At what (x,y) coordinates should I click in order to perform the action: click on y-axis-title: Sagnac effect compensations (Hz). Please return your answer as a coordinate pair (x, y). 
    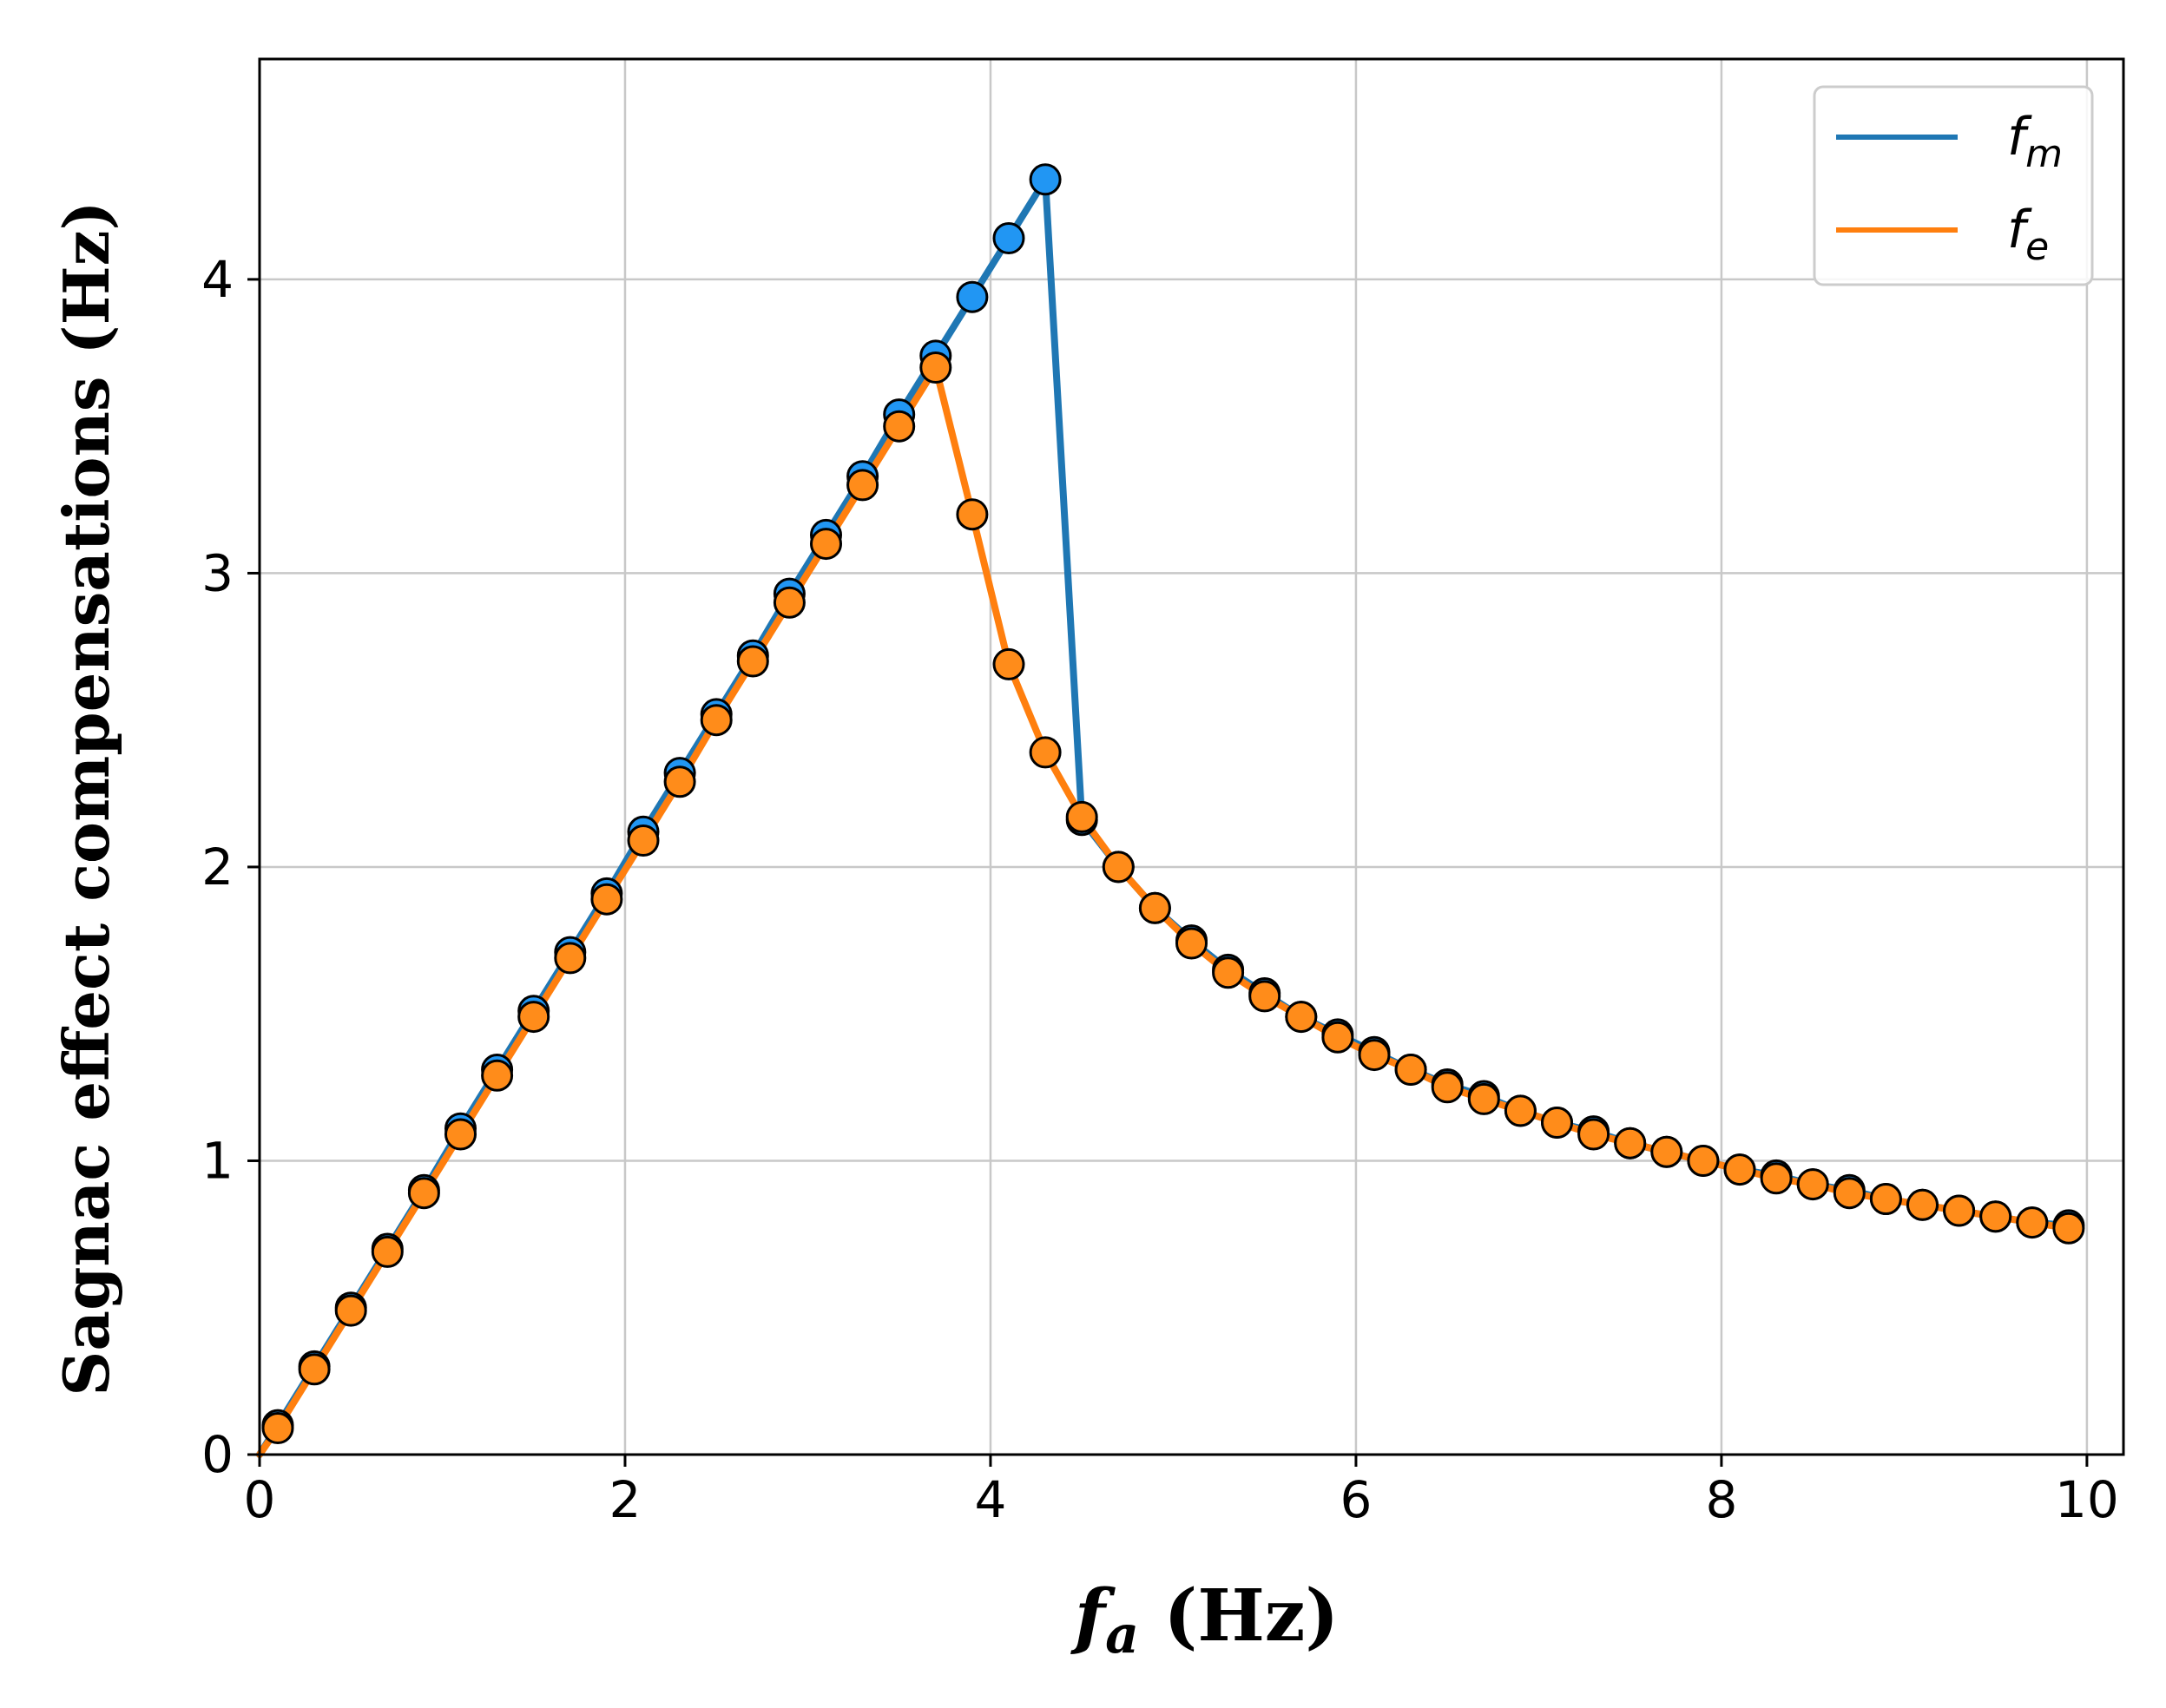
    Looking at the image, I should click on (86, 798).